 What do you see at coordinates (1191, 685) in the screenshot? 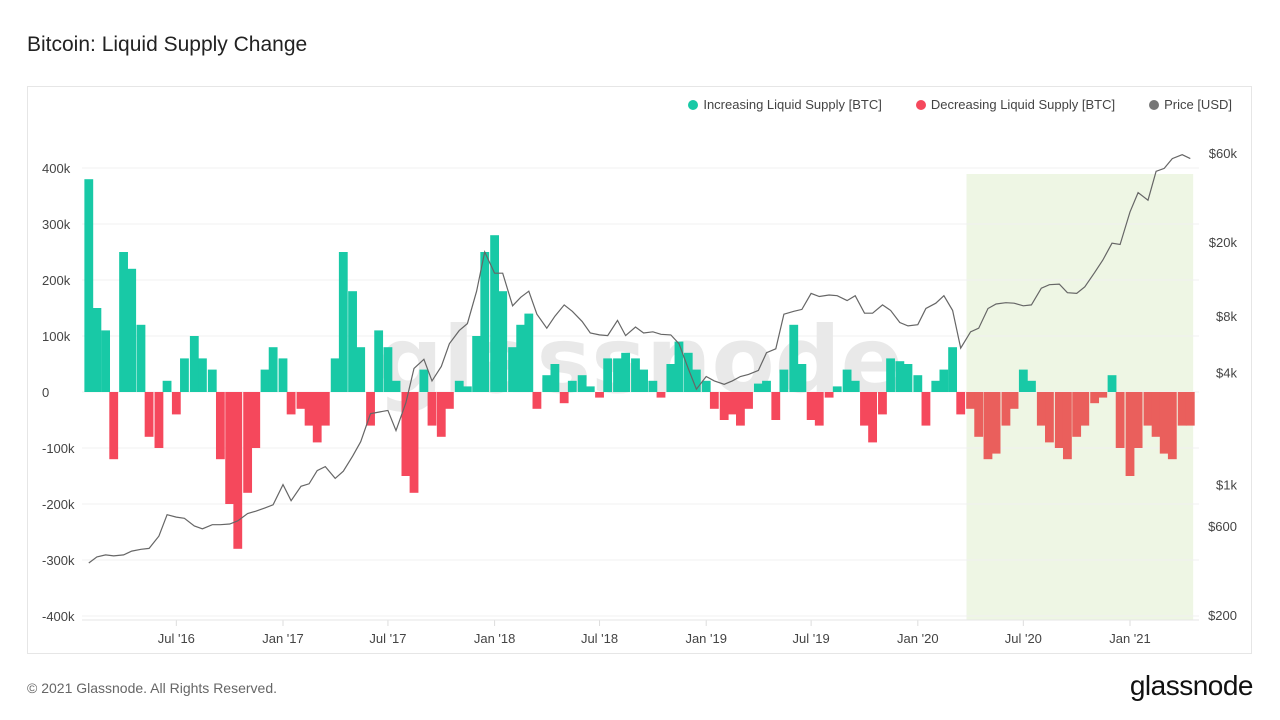
I see `glassnode-logo: glassnode` at bounding box center [1191, 685].